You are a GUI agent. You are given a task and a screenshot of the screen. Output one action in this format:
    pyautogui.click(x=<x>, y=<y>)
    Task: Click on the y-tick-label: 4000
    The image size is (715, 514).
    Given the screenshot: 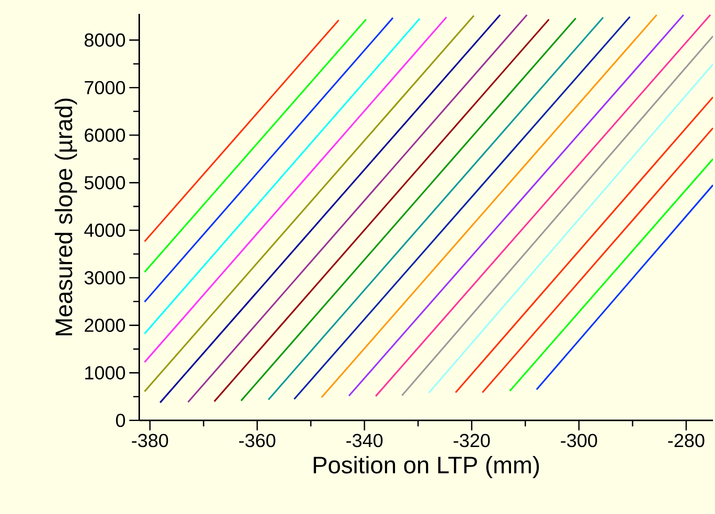 What is the action you would take?
    pyautogui.click(x=105, y=230)
    